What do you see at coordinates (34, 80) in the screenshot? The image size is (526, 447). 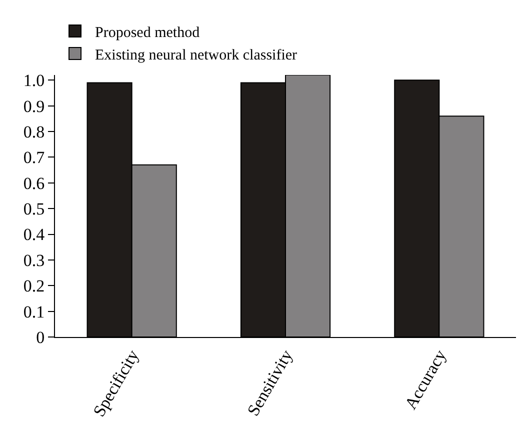 I see `y-tick-label: 1.0` at bounding box center [34, 80].